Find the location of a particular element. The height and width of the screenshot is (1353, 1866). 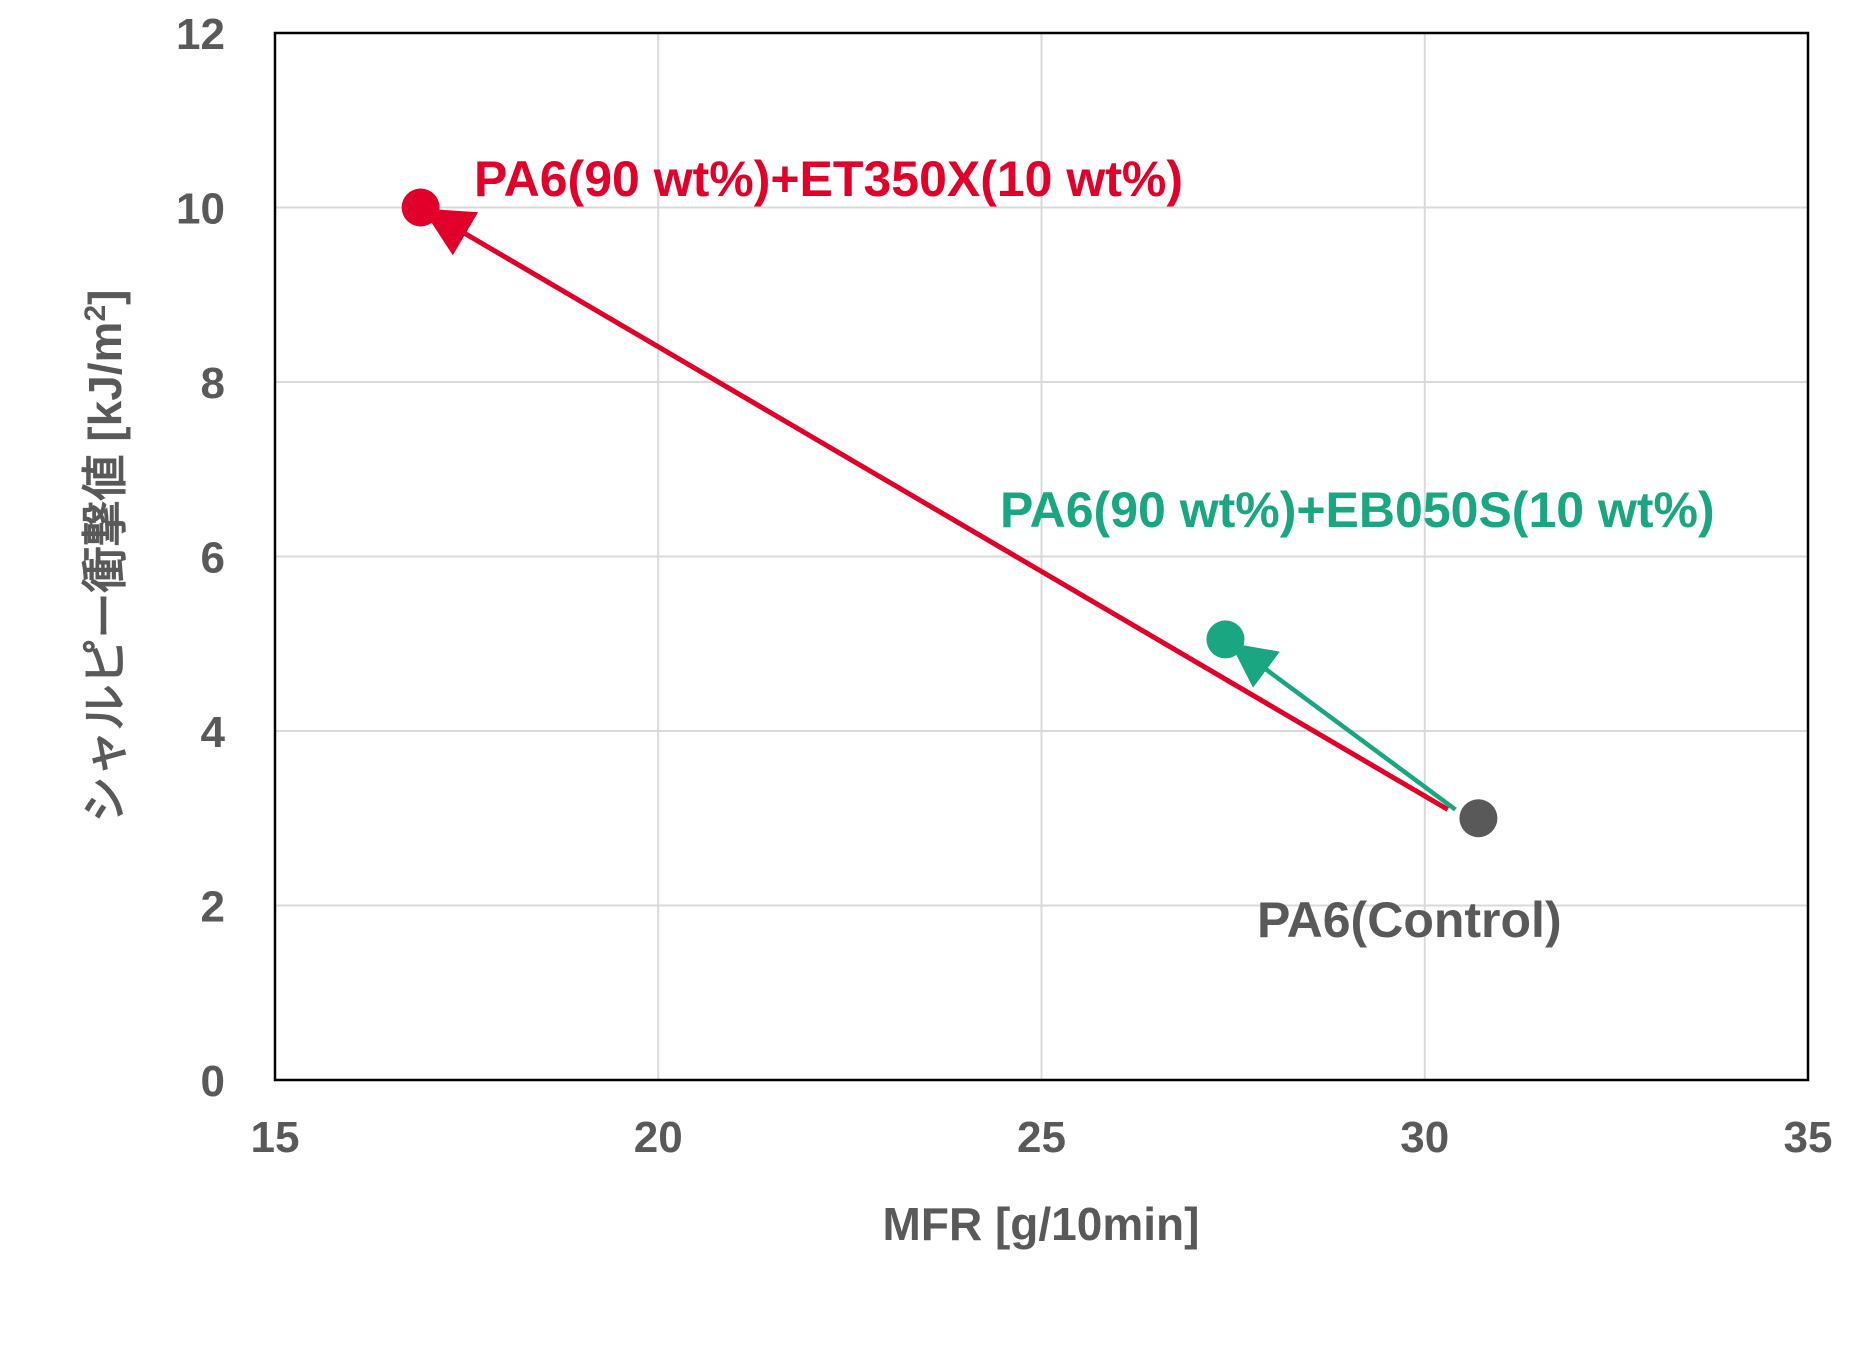

y-tick-label: 0 is located at coordinates (213, 1081).